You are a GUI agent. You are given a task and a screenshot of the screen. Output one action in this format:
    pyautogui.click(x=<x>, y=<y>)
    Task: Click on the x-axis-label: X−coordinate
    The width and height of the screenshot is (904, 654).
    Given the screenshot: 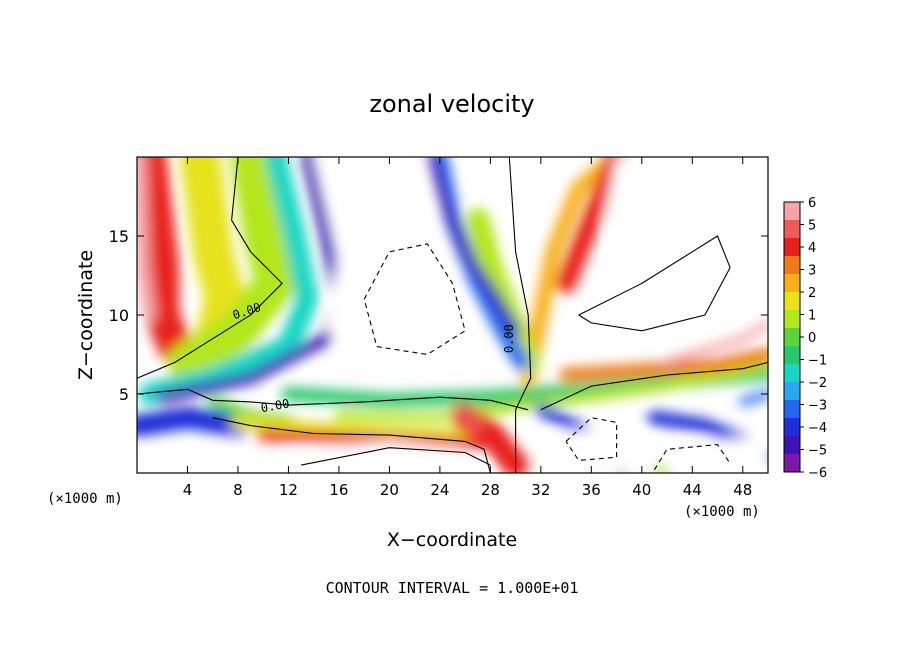 What is the action you would take?
    pyautogui.click(x=452, y=540)
    